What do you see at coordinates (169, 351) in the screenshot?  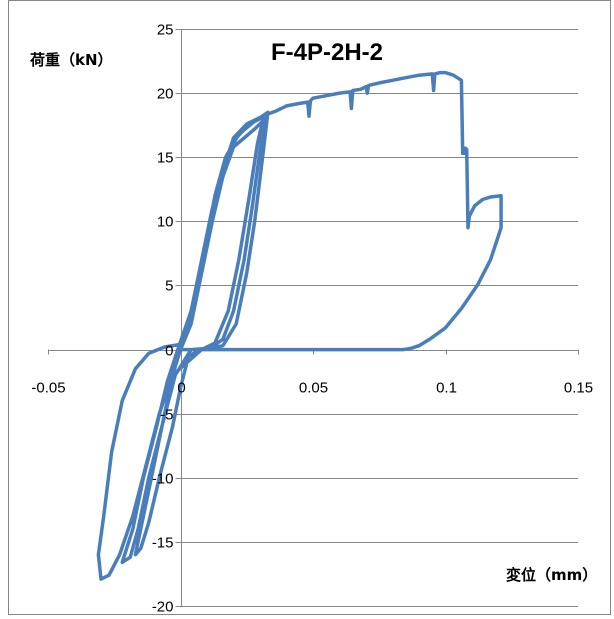 I see `y-tick-label: 0` at bounding box center [169, 351].